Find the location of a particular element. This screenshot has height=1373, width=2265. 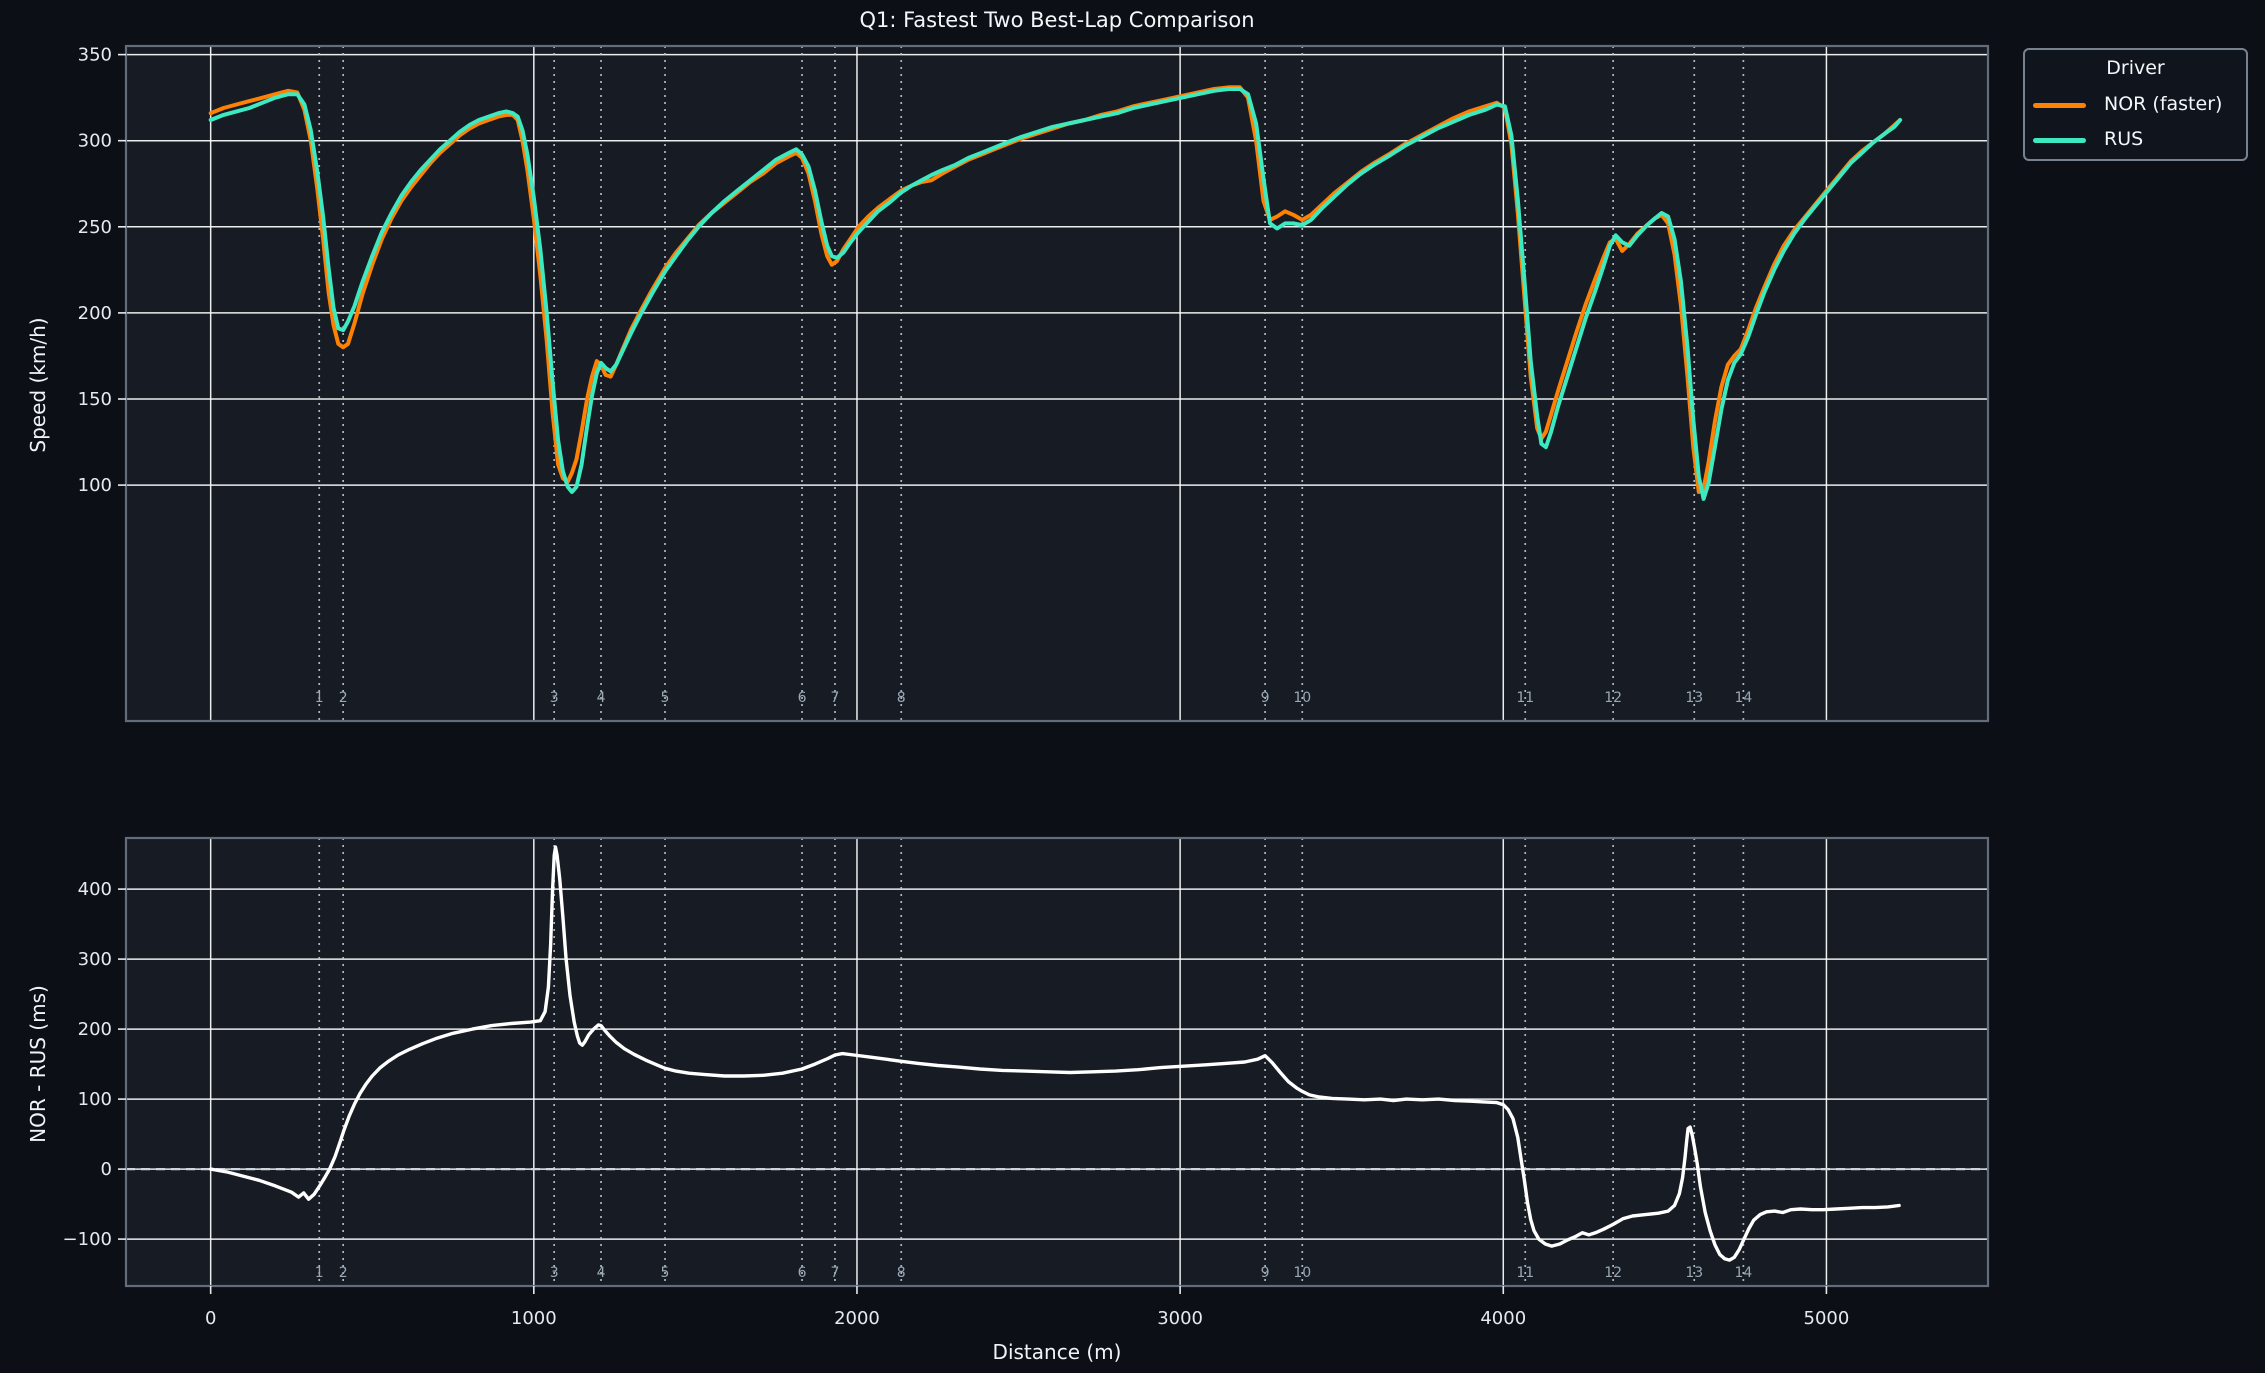

top-y-axis-label: Speed (km/h) is located at coordinates (38, 385).